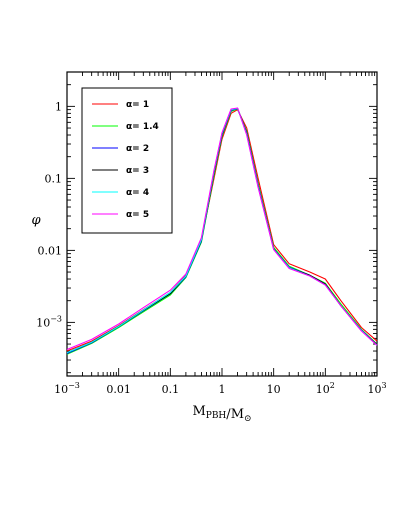 The width and height of the screenshot is (411, 532). I want to click on x-tick-label: 0.1, so click(171, 389).